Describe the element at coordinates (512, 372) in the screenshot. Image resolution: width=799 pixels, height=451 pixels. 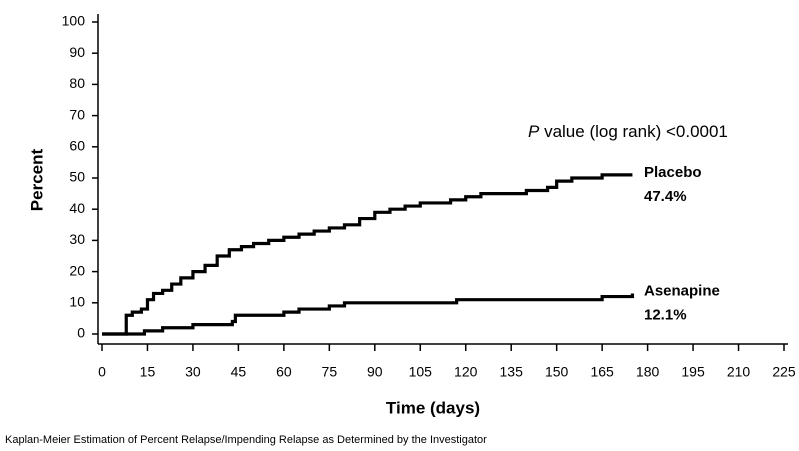
I see `x-tick-label: 135` at that location.